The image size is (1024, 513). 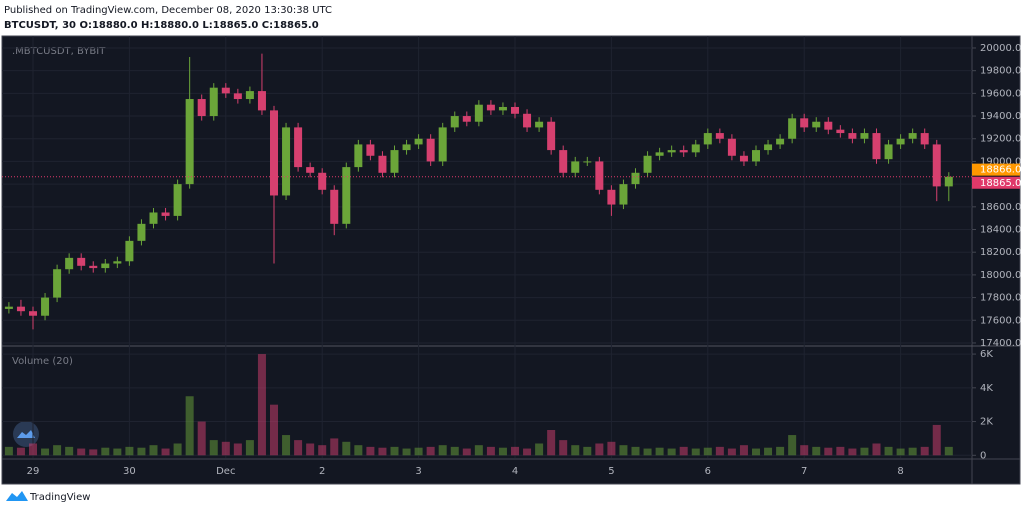 I want to click on x-tick-label: 29, so click(x=33, y=471).